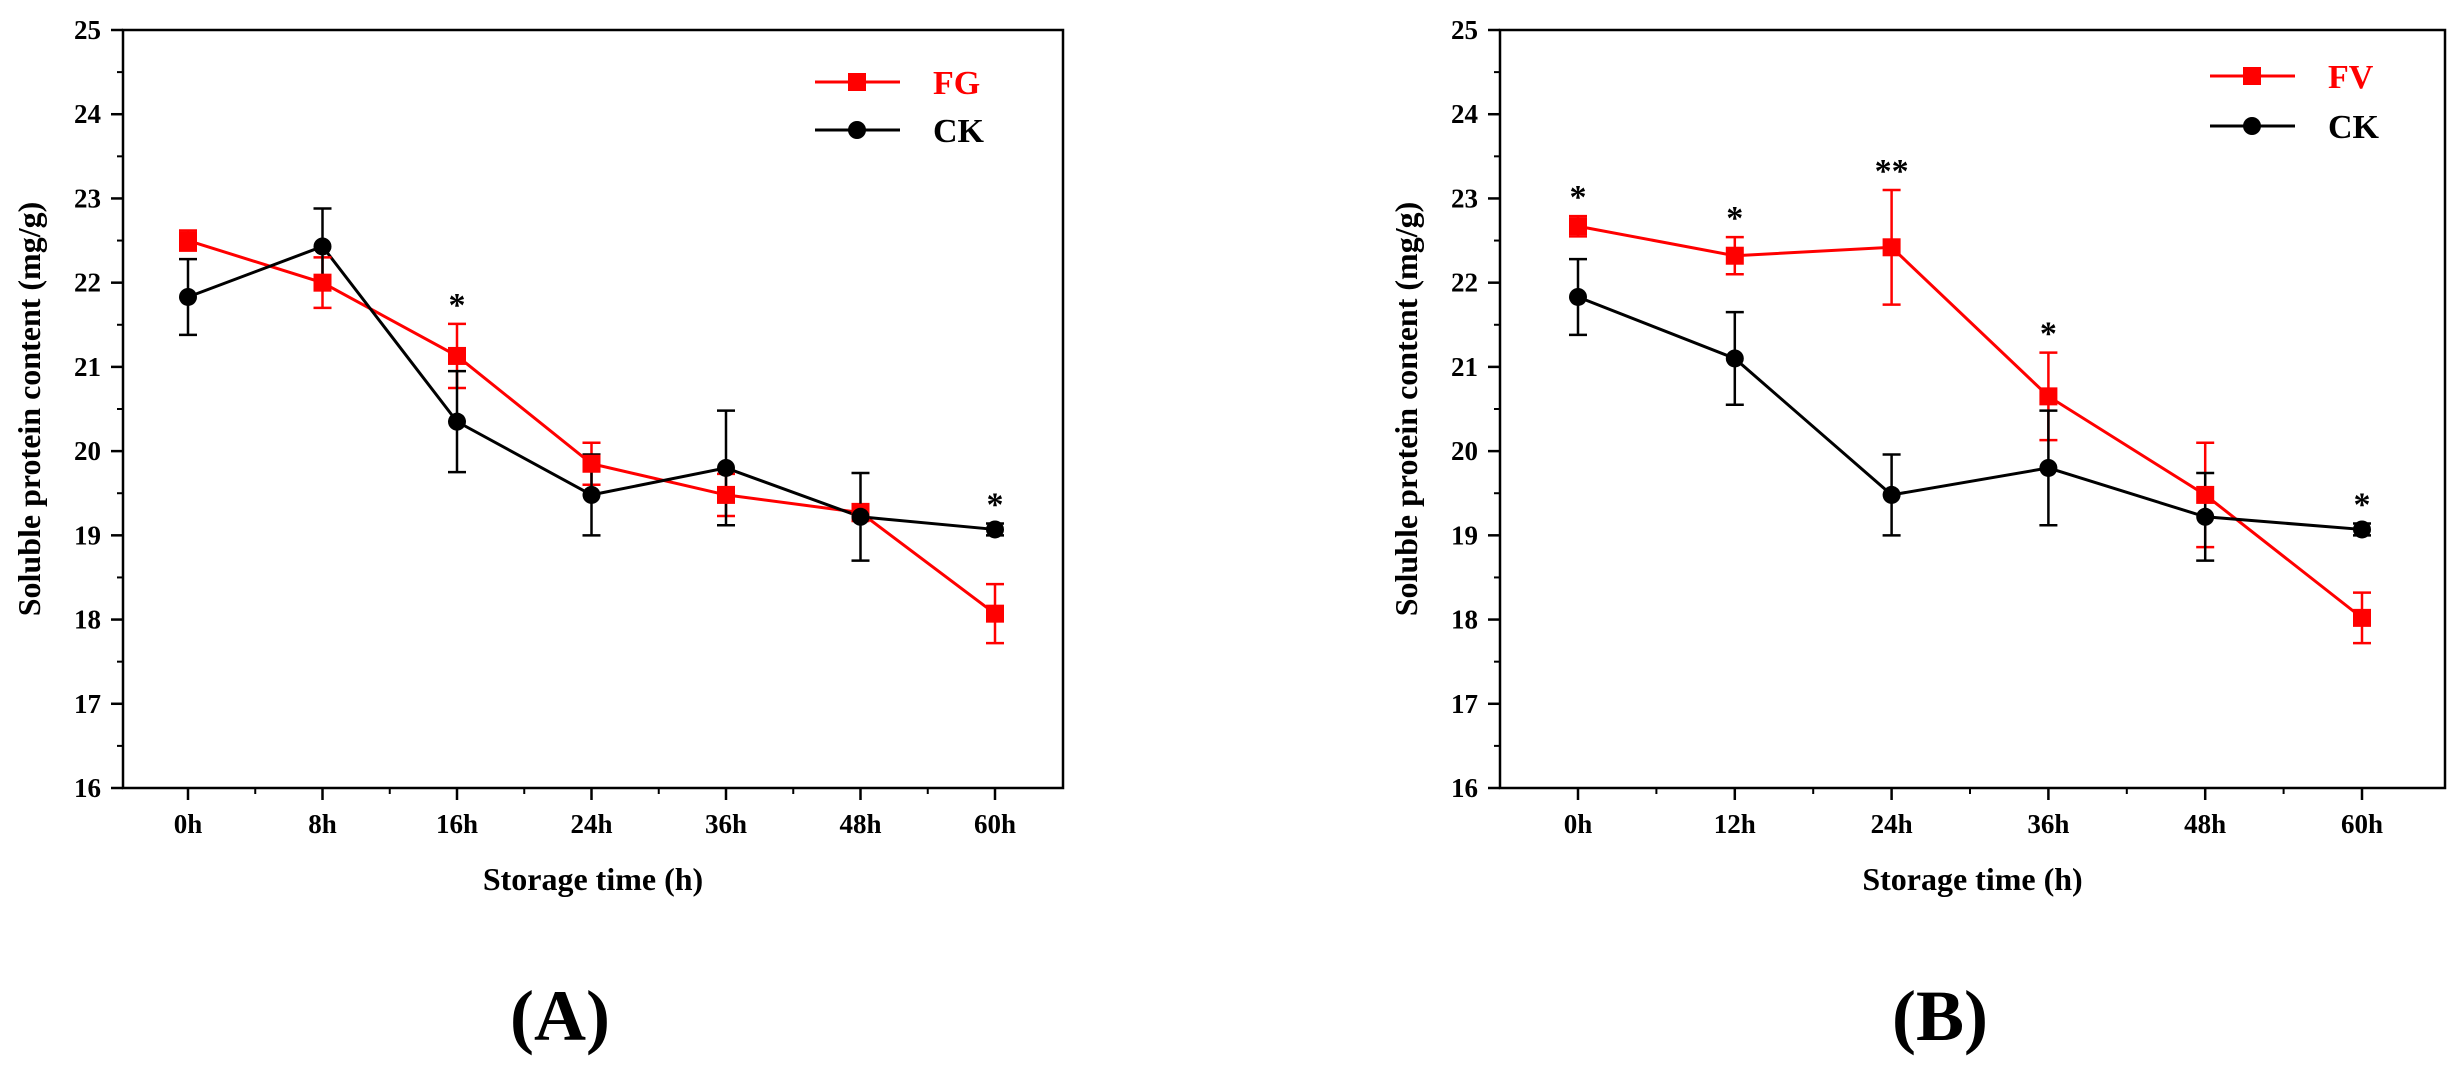 The width and height of the screenshot is (2456, 1070). Describe the element at coordinates (457, 824) in the screenshot. I see `x-tick-label: 16h` at that location.